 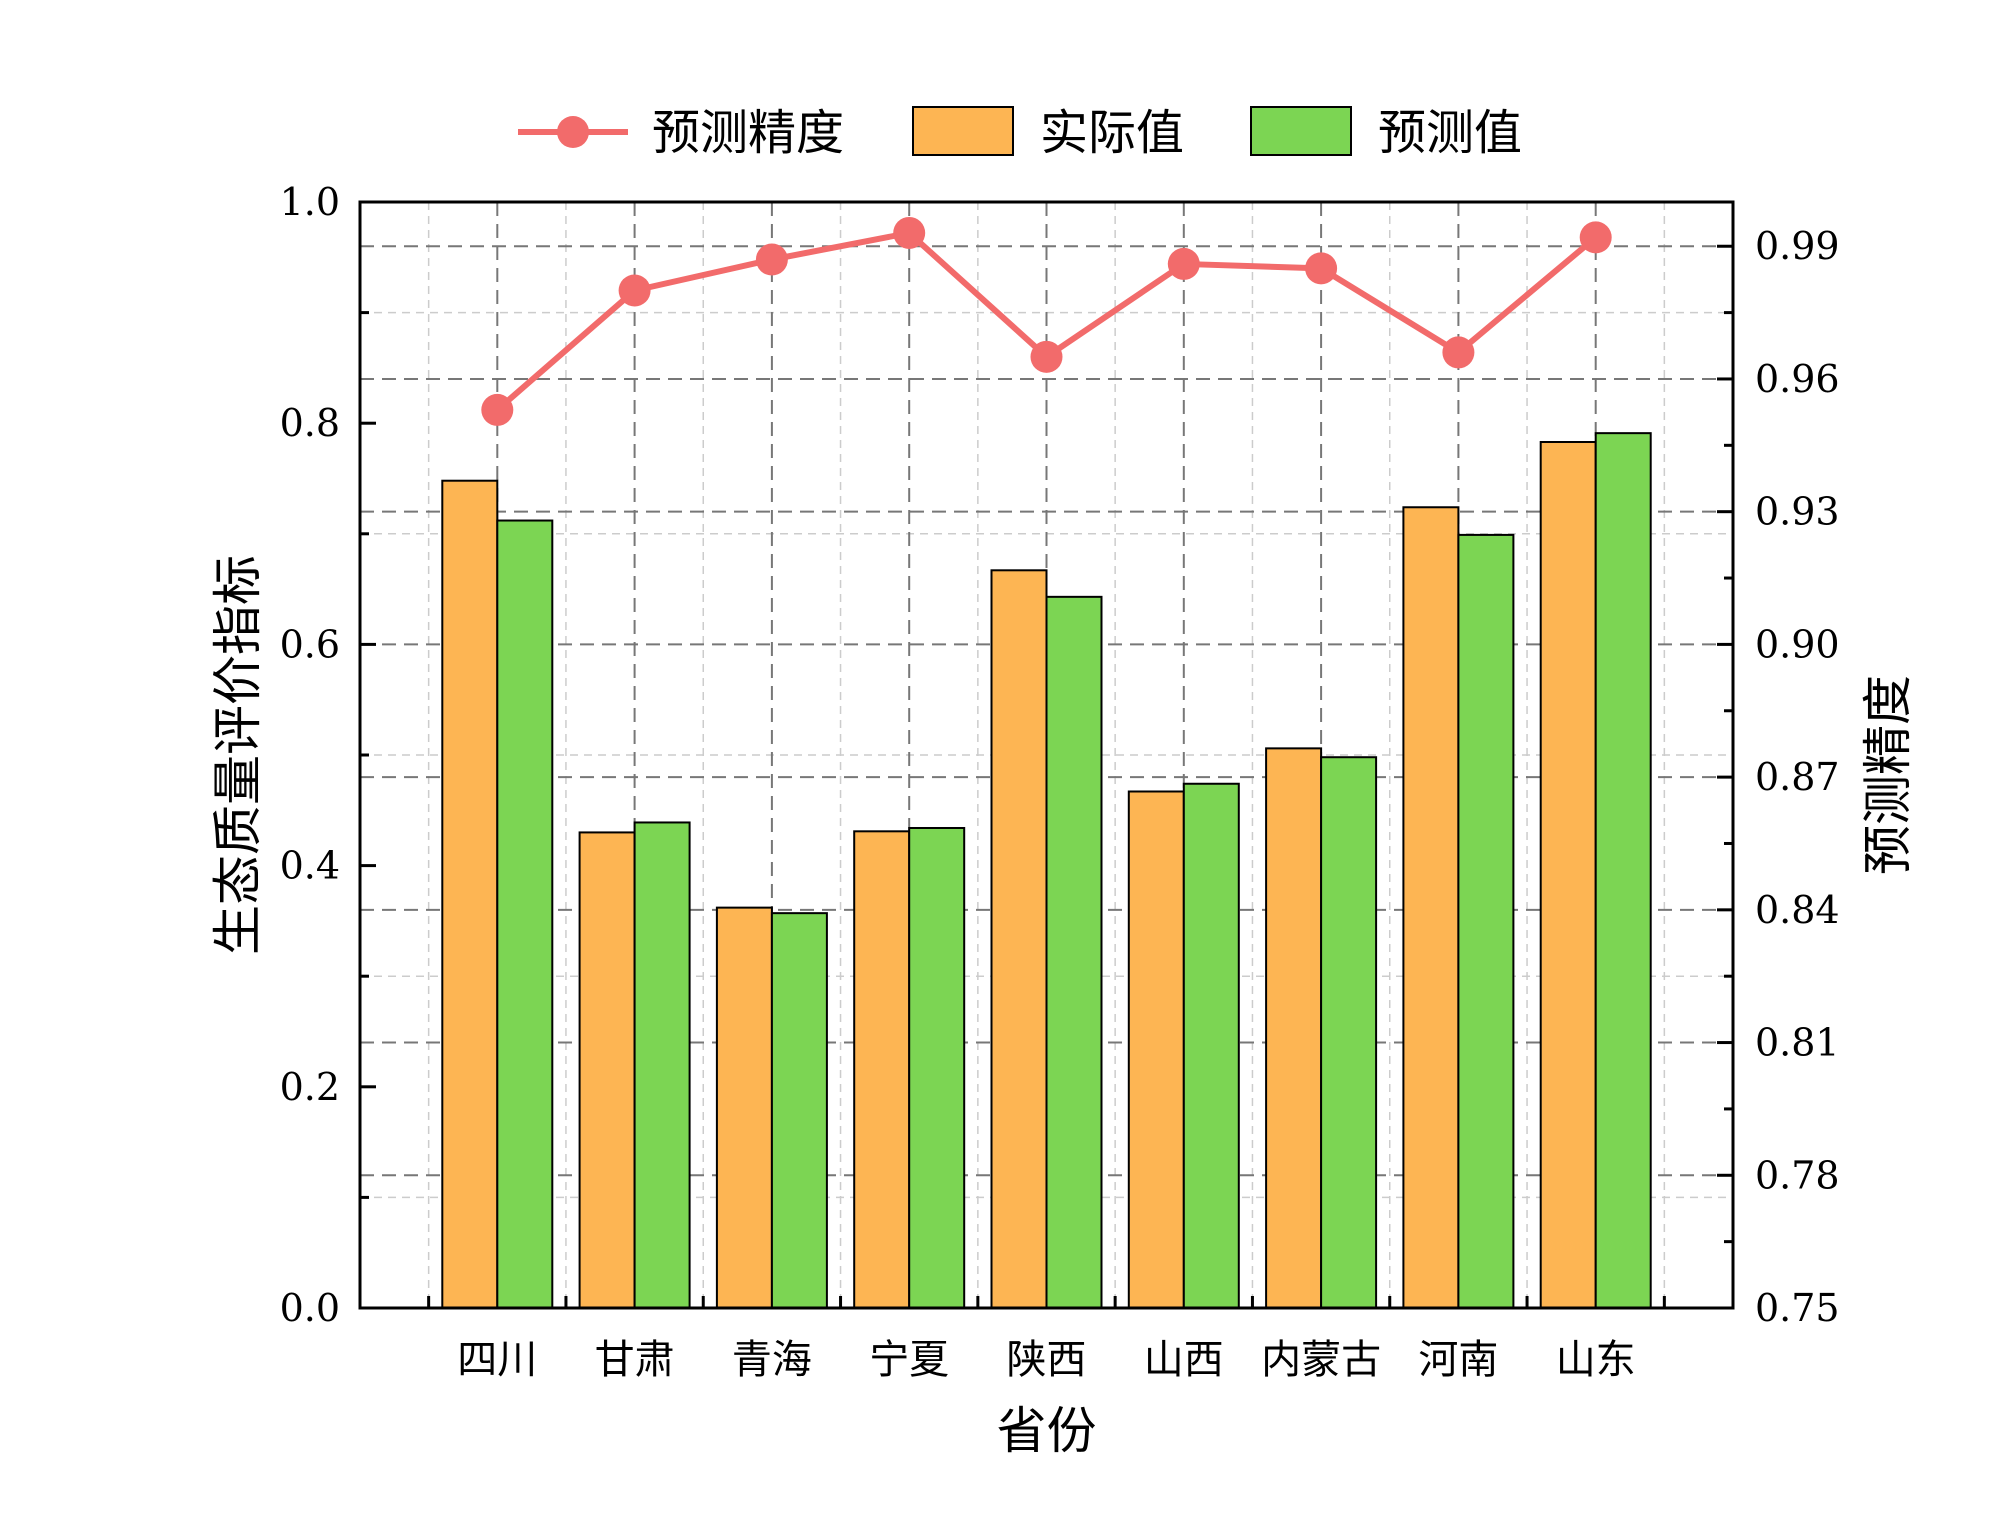 What do you see at coordinates (748, 133) in the screenshot?
I see `legend-label-accuracy: 预测精度` at bounding box center [748, 133].